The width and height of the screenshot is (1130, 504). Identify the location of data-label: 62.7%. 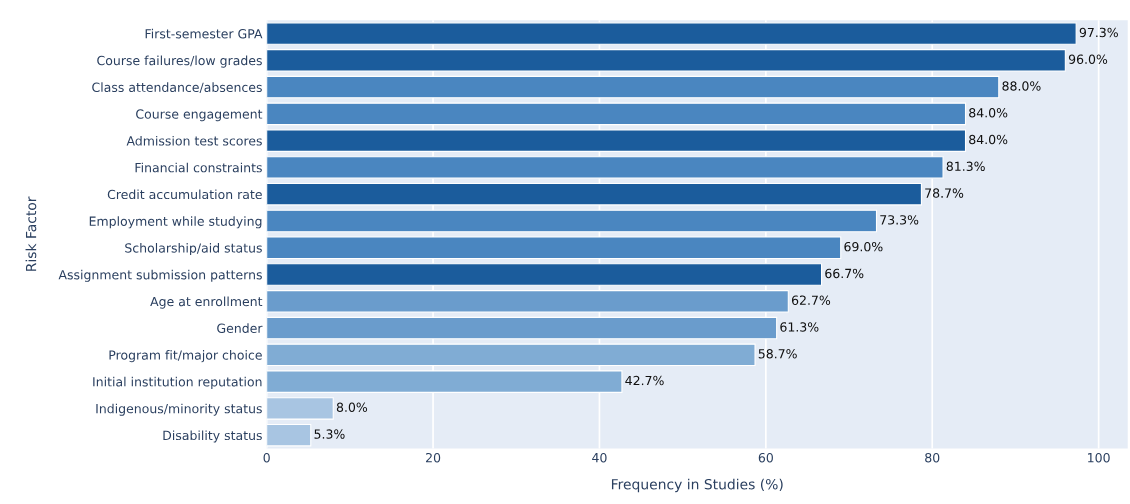
(811, 300).